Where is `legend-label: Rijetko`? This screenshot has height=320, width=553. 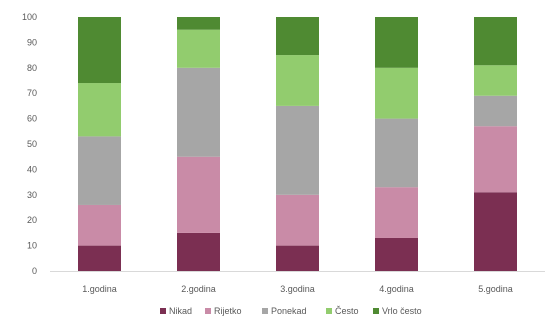
legend-label: Rijetko is located at coordinates (228, 311).